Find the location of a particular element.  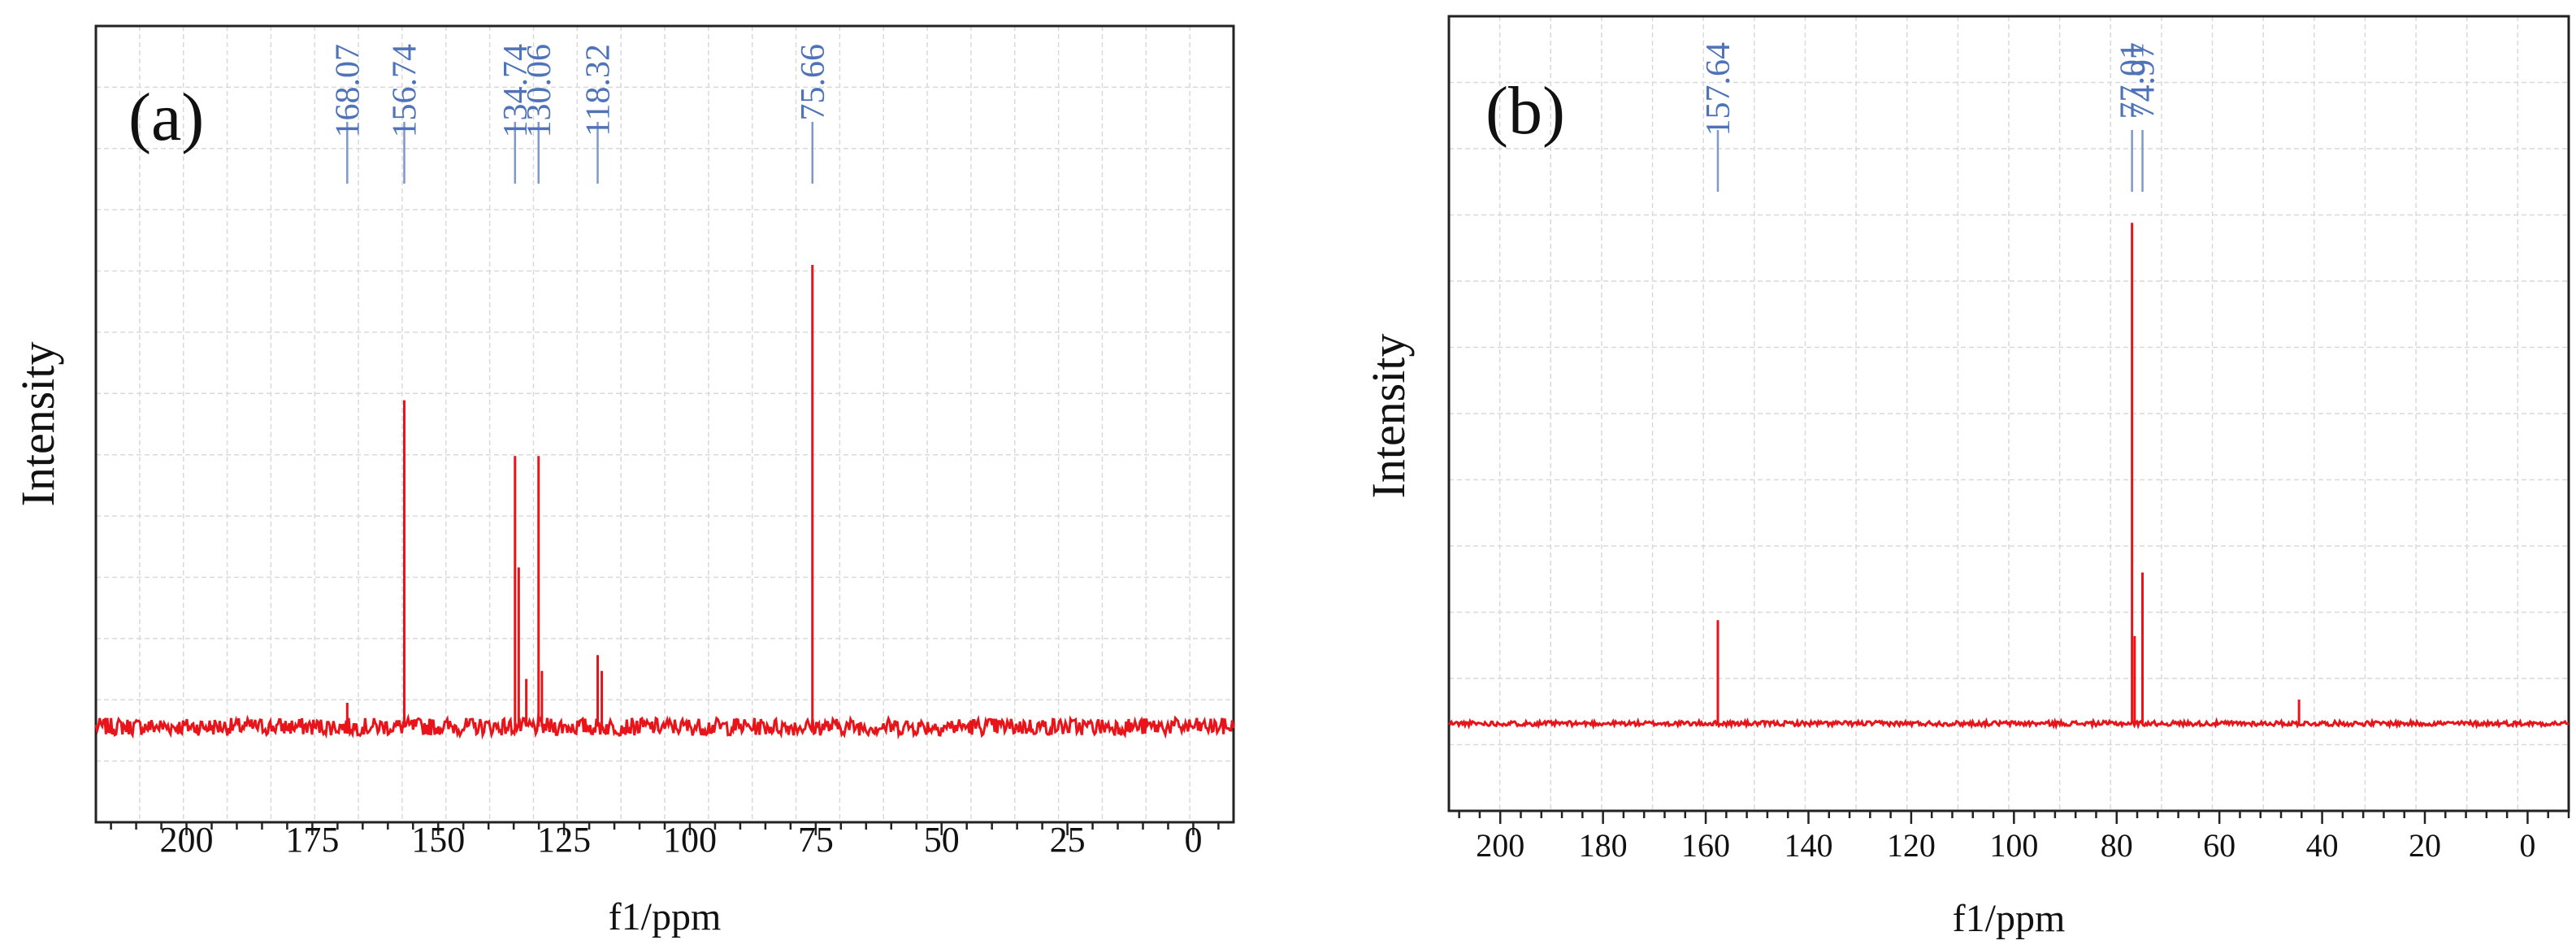

x-tick-label: 180 is located at coordinates (1603, 846).